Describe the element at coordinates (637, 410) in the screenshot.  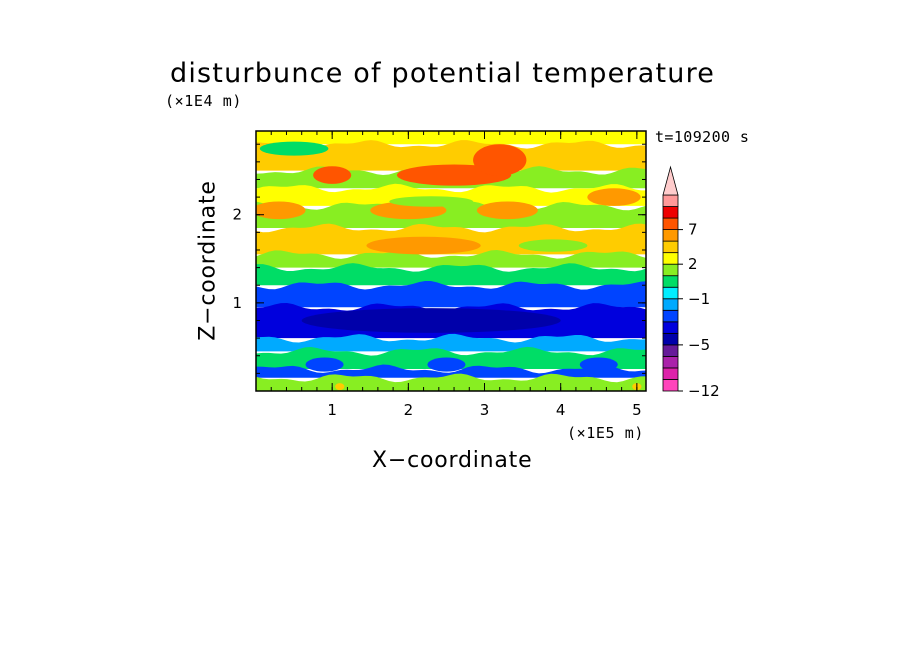
I see `x-tick-label: 5` at that location.